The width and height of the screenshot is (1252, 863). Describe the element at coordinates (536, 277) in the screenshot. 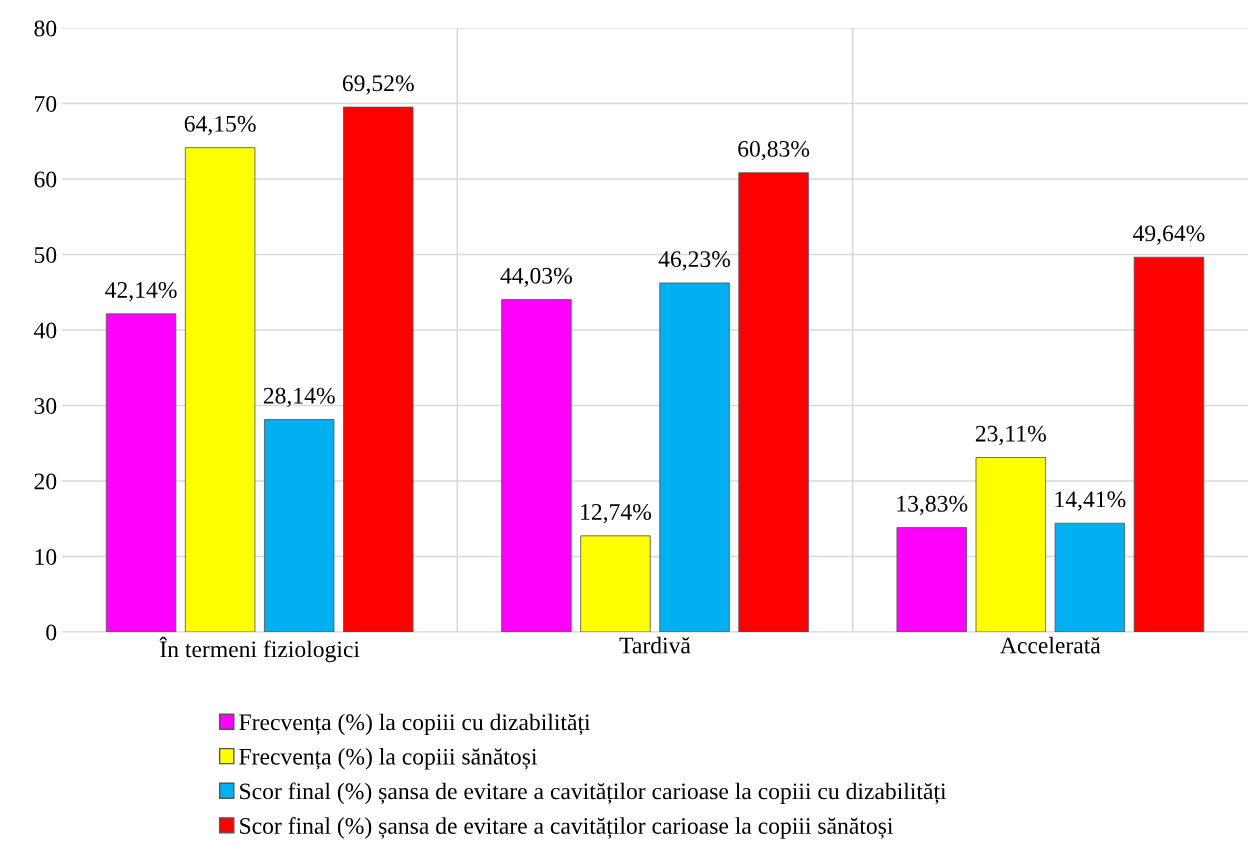

I see `data-label: 44,03%` at that location.